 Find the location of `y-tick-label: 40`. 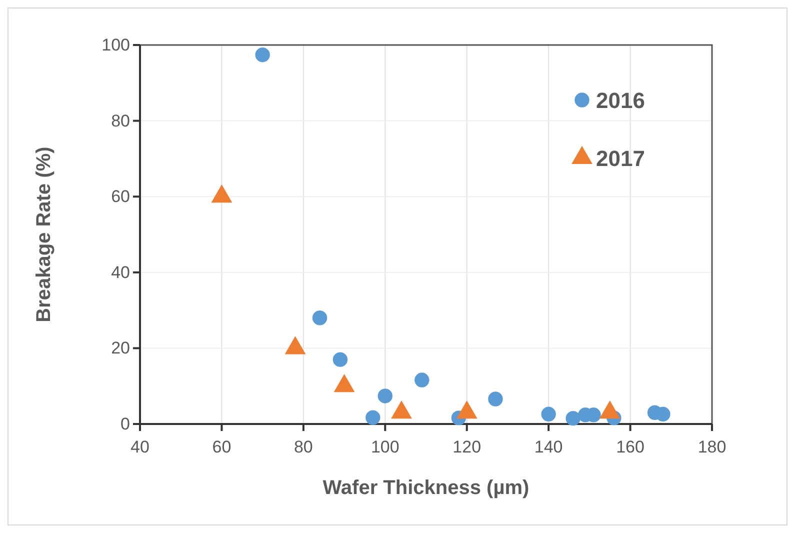

y-tick-label: 40 is located at coordinates (120, 272).